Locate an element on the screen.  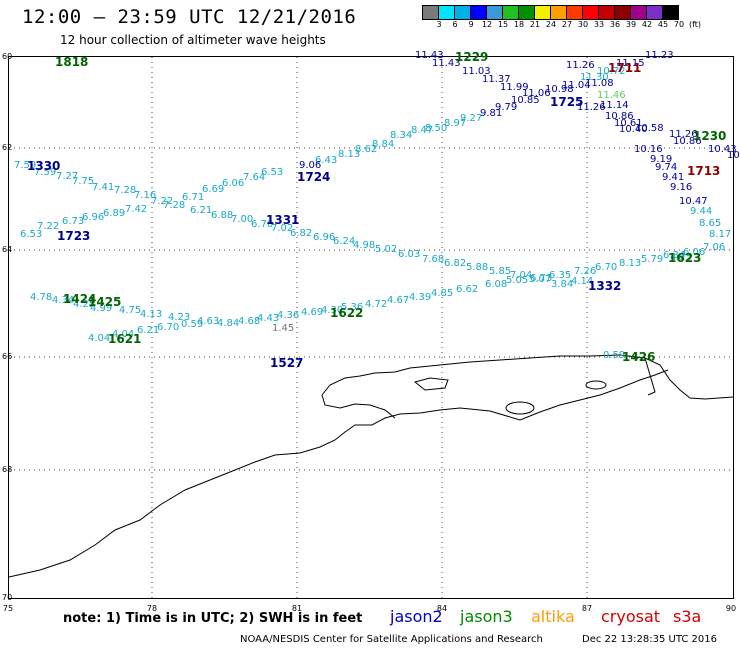
wave-height-label: 4.23 is located at coordinates (179, 317).